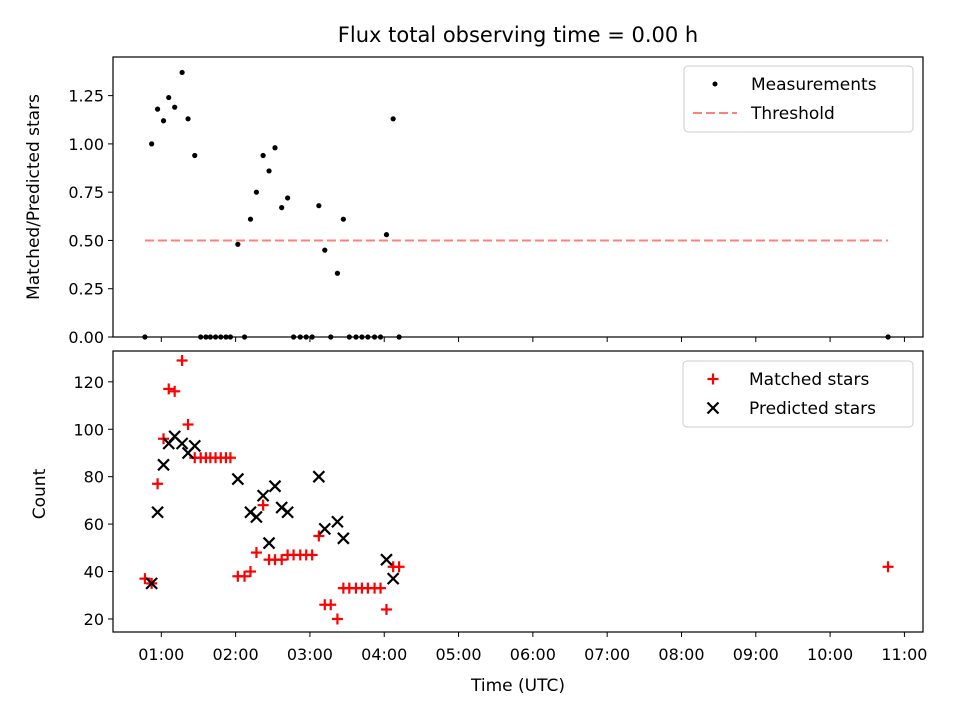  I want to click on predicted-star-points, so click(272, 510).